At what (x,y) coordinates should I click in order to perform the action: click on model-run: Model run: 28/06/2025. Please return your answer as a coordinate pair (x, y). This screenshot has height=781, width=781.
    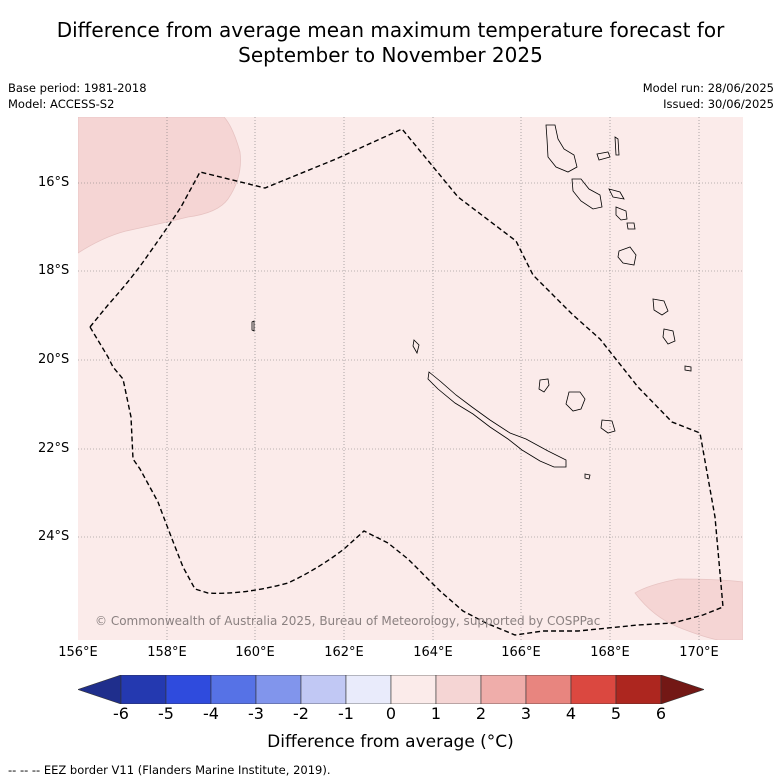
    Looking at the image, I should click on (708, 88).